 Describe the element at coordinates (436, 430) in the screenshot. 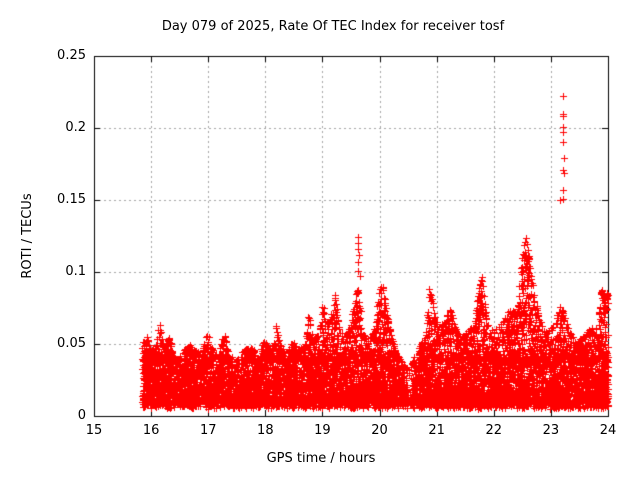

I see `x-tick-label: 21` at that location.